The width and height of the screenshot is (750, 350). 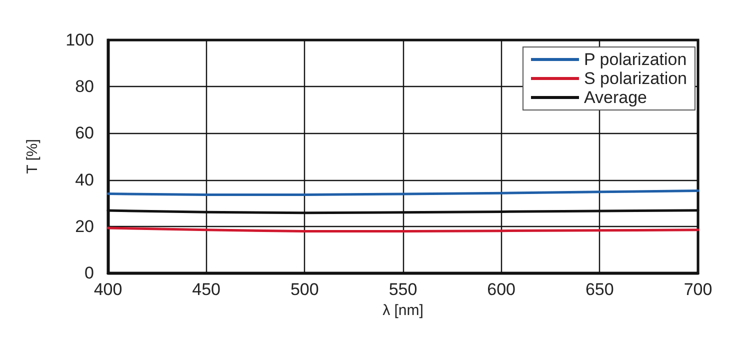 What do you see at coordinates (84, 226) in the screenshot?
I see `y-tick-label: 20` at bounding box center [84, 226].